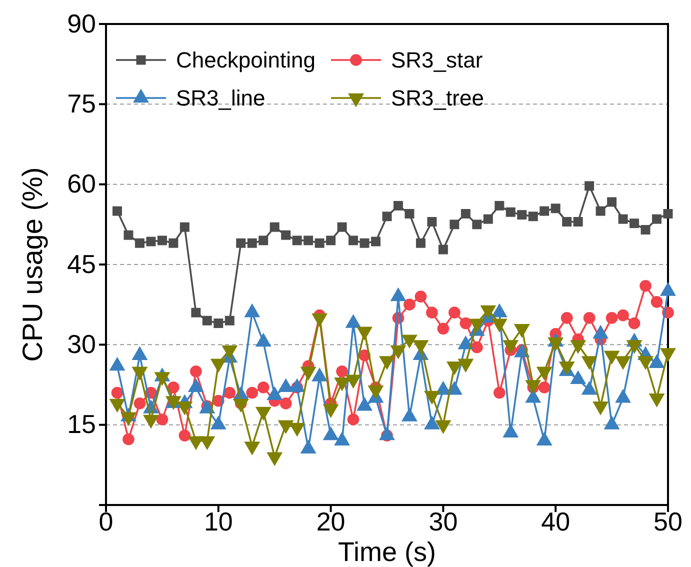 The image size is (691, 567). What do you see at coordinates (668, 521) in the screenshot?
I see `x-tick-label: 50` at bounding box center [668, 521].